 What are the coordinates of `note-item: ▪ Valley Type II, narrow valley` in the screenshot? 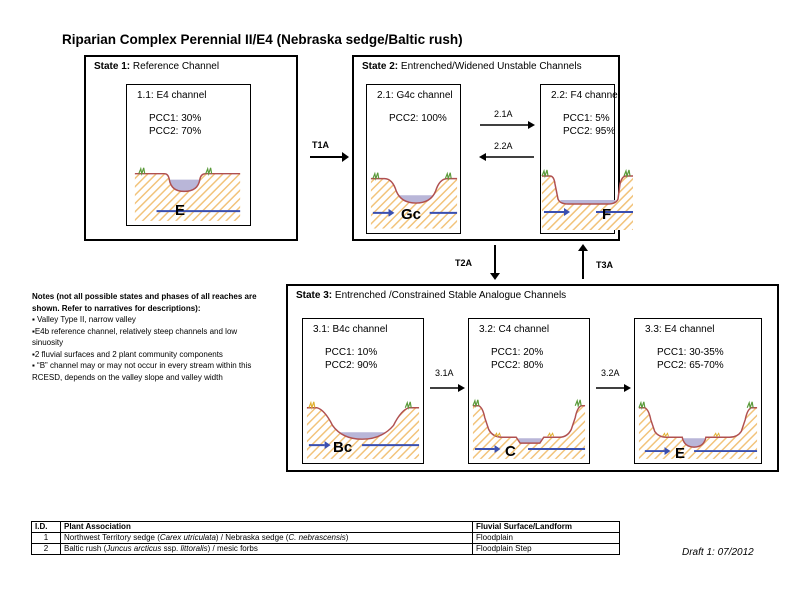 It's located at (84, 319).